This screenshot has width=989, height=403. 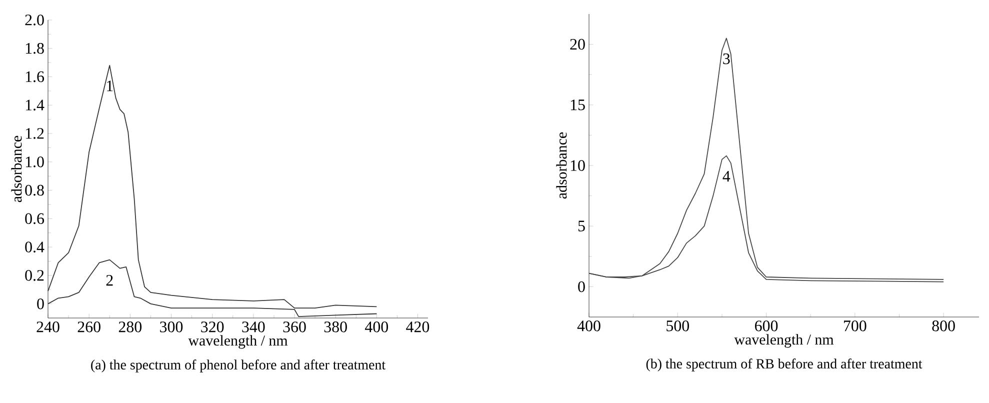 I want to click on y-tick-label: 1.0, so click(x=35, y=162).